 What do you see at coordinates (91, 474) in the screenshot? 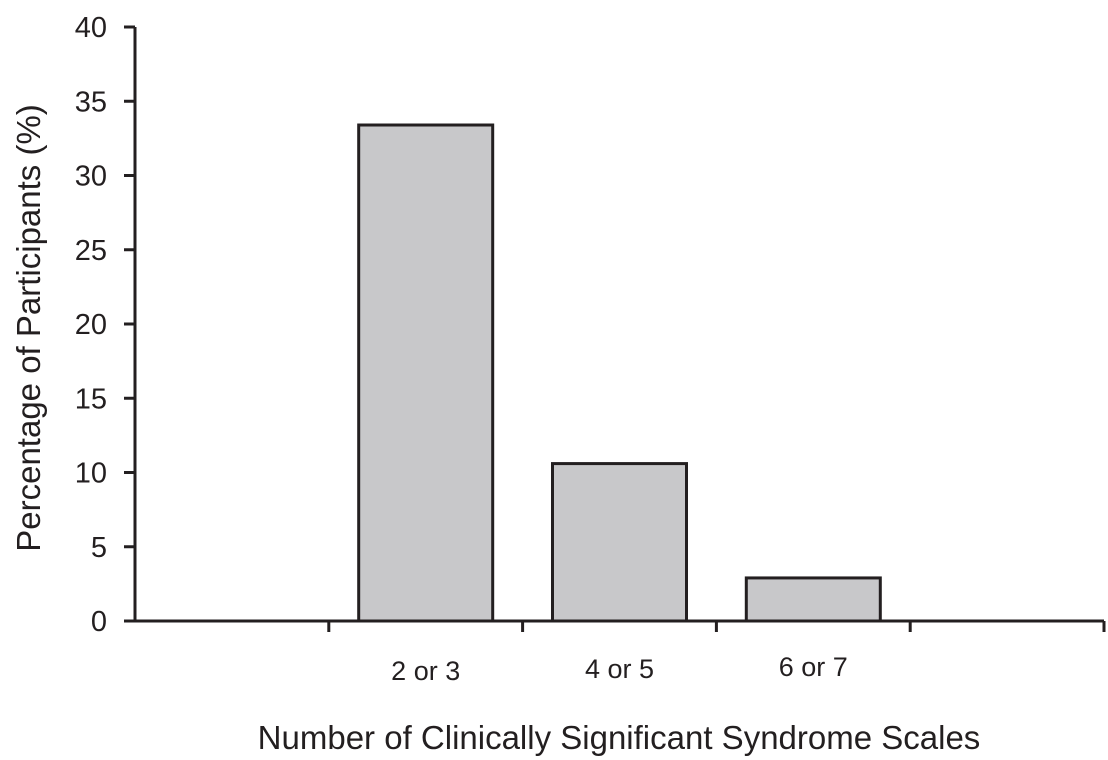
I see `y-tick-label: 10` at bounding box center [91, 474].